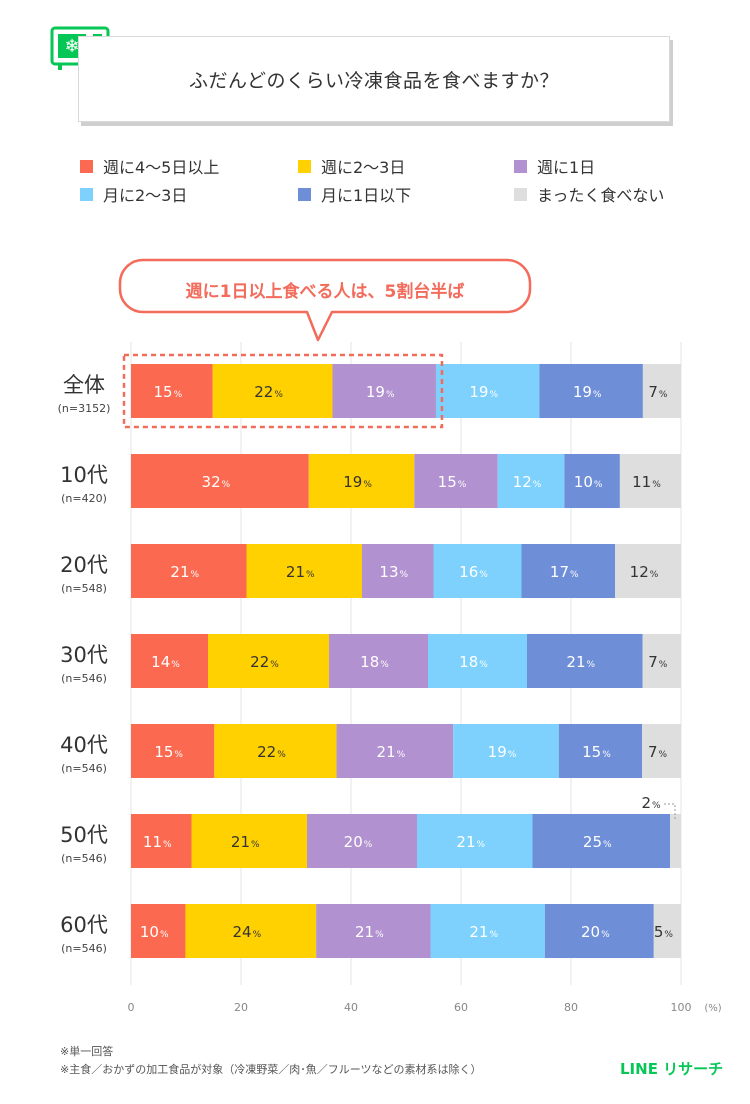 This screenshot has width=750, height=1104. I want to click on row-label-2: 20代 (n=548), so click(84, 572).